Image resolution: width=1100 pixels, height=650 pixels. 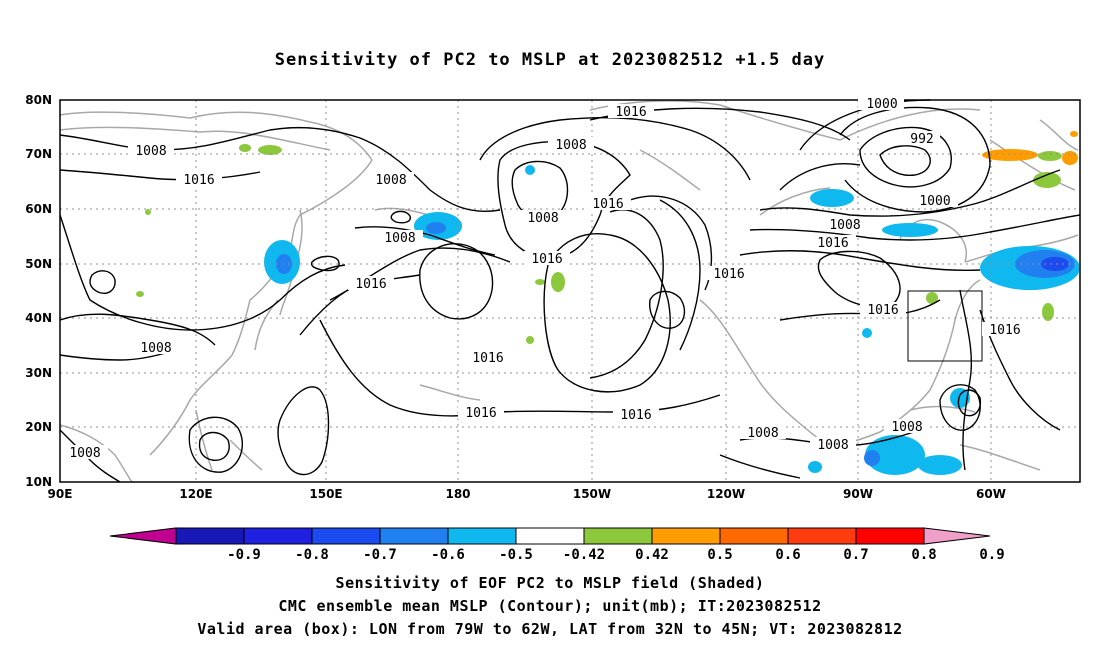 I want to click on lat-label: 80N, so click(x=38, y=100).